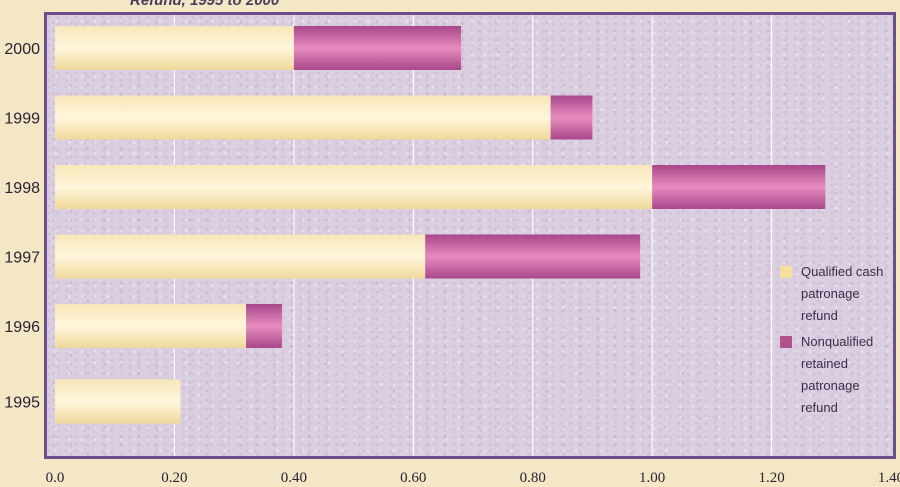 Image resolution: width=900 pixels, height=487 pixels. I want to click on legend-label: Nonqualified, so click(837, 341).